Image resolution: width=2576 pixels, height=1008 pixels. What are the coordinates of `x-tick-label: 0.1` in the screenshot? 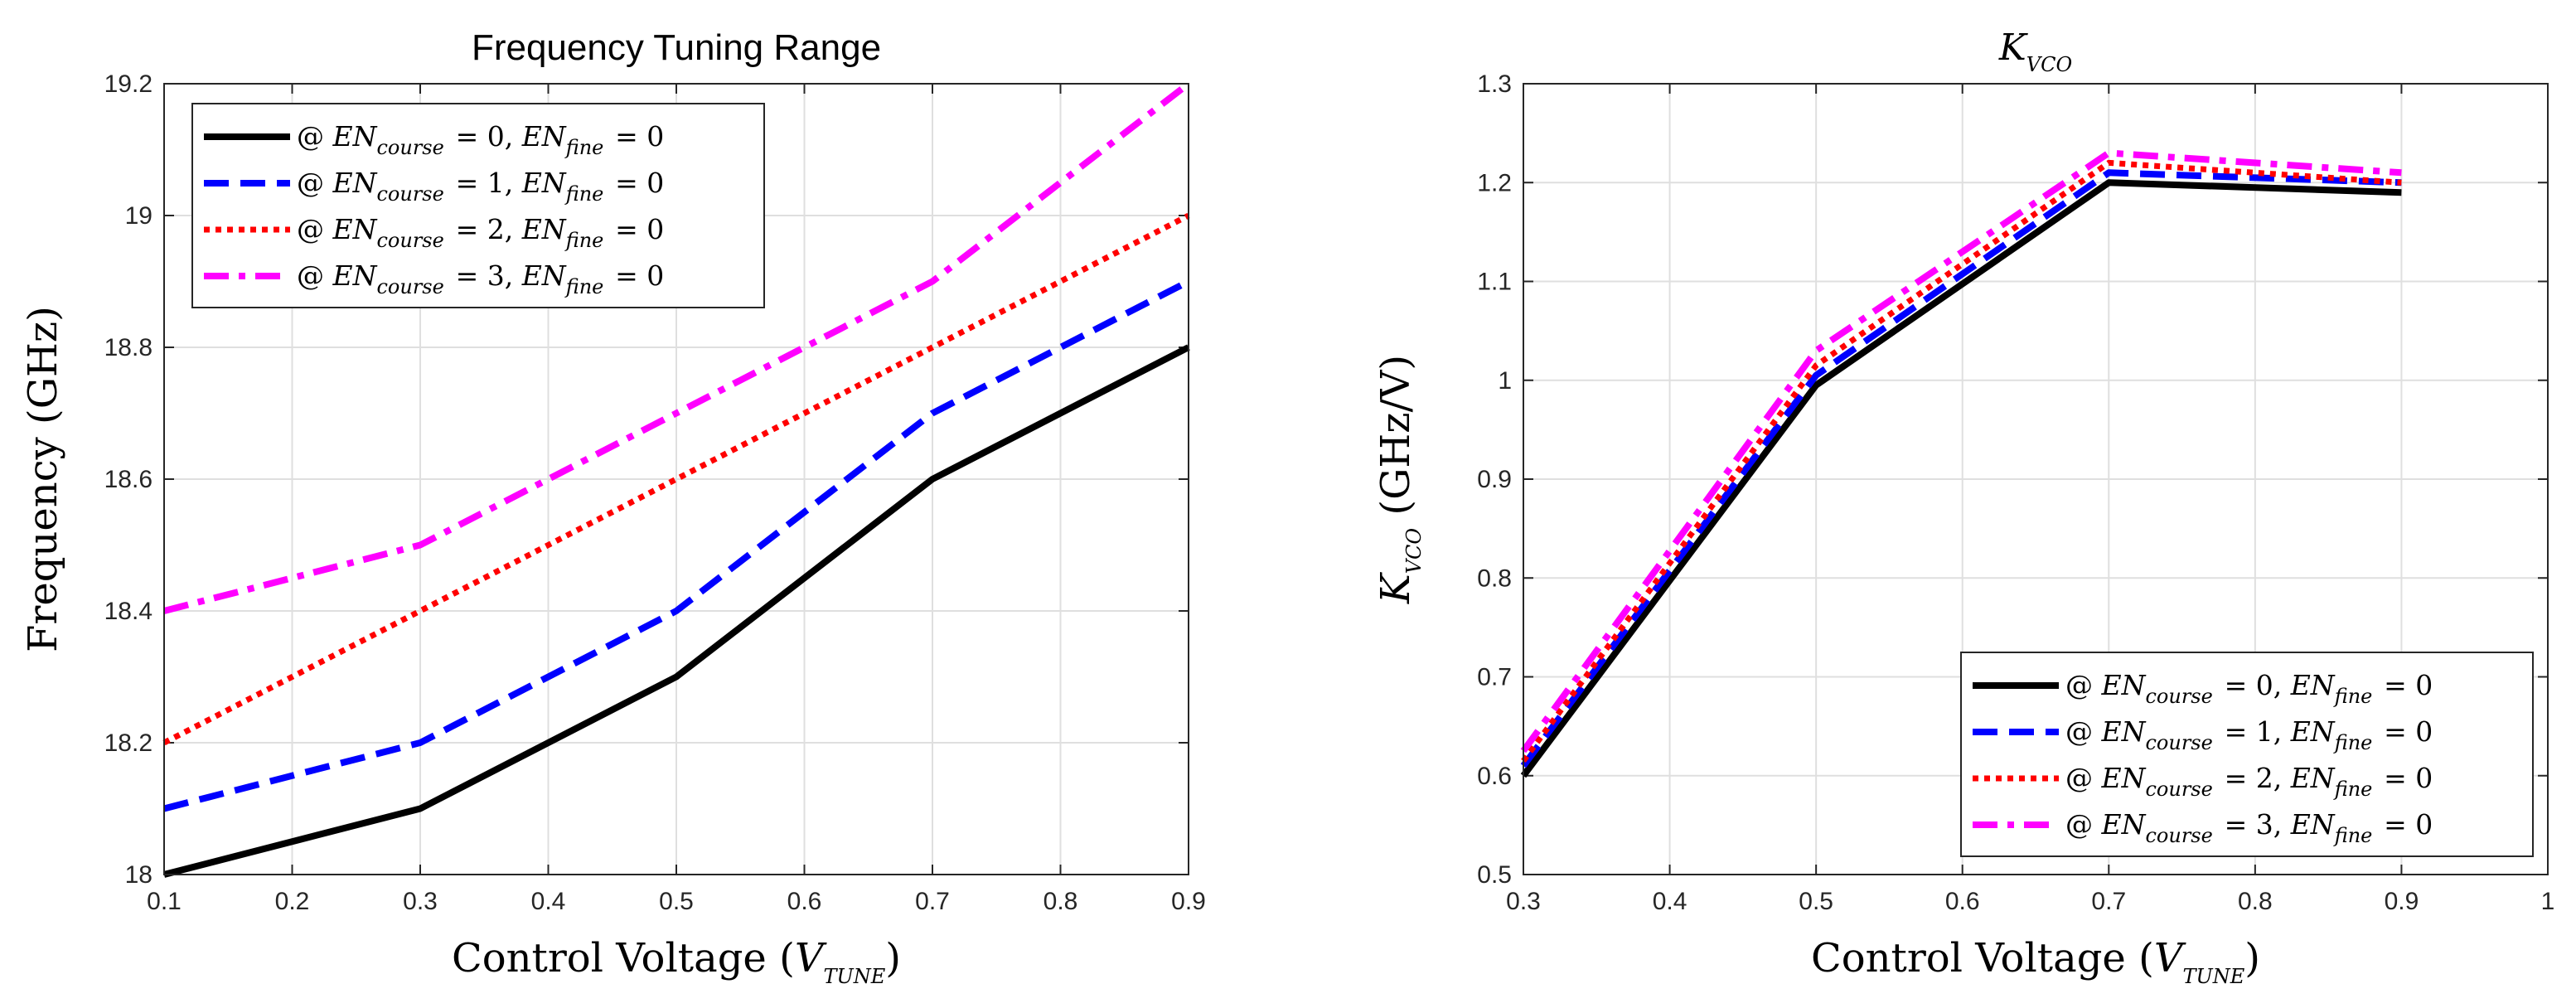 It's located at (164, 901).